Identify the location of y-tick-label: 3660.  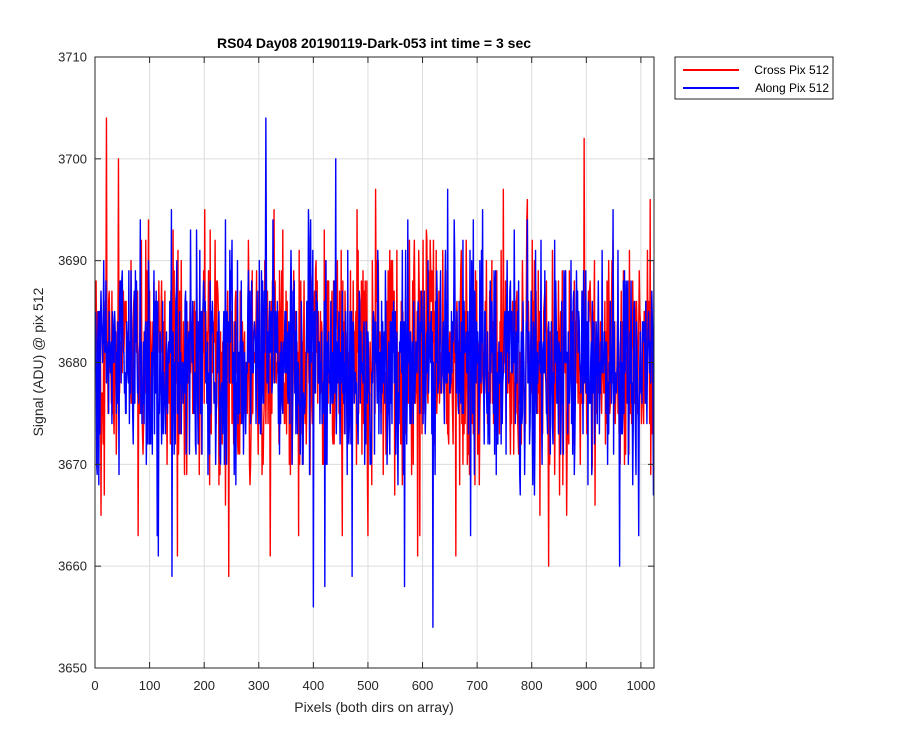
(72, 566).